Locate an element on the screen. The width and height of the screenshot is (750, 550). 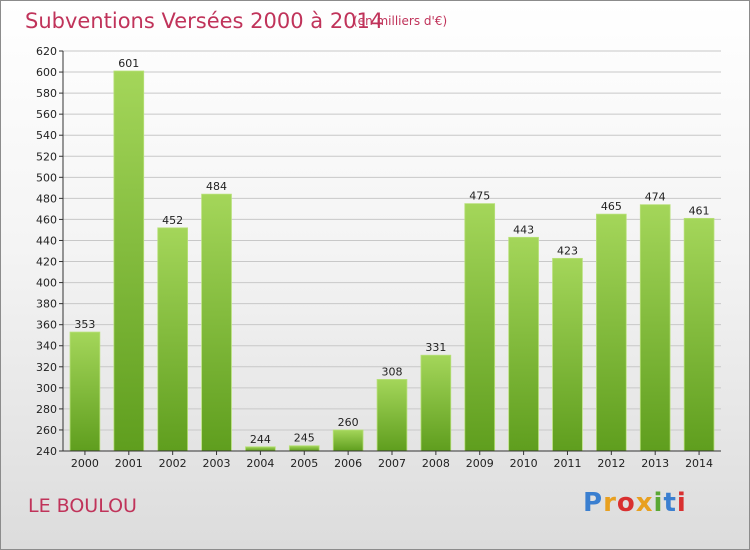
y-tick-label: 540 is located at coordinates (46, 135).